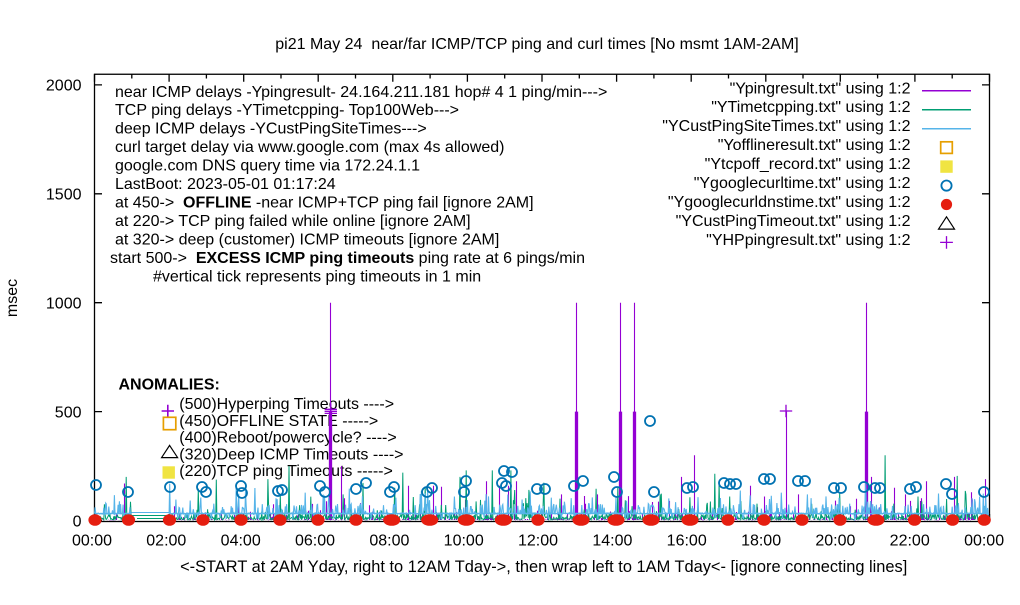 The width and height of the screenshot is (1020, 605). What do you see at coordinates (241, 540) in the screenshot?
I see `svg-text: 04:00` at bounding box center [241, 540].